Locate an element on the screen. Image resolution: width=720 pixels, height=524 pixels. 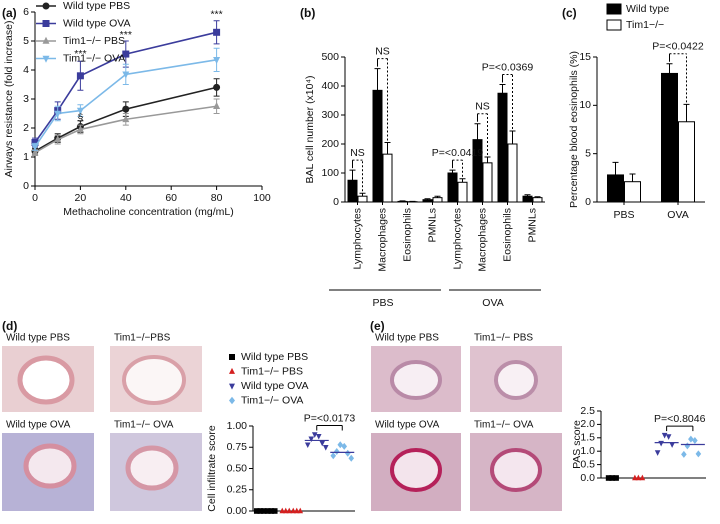
y-tick-label: 0.00 is located at coordinates (237, 511).